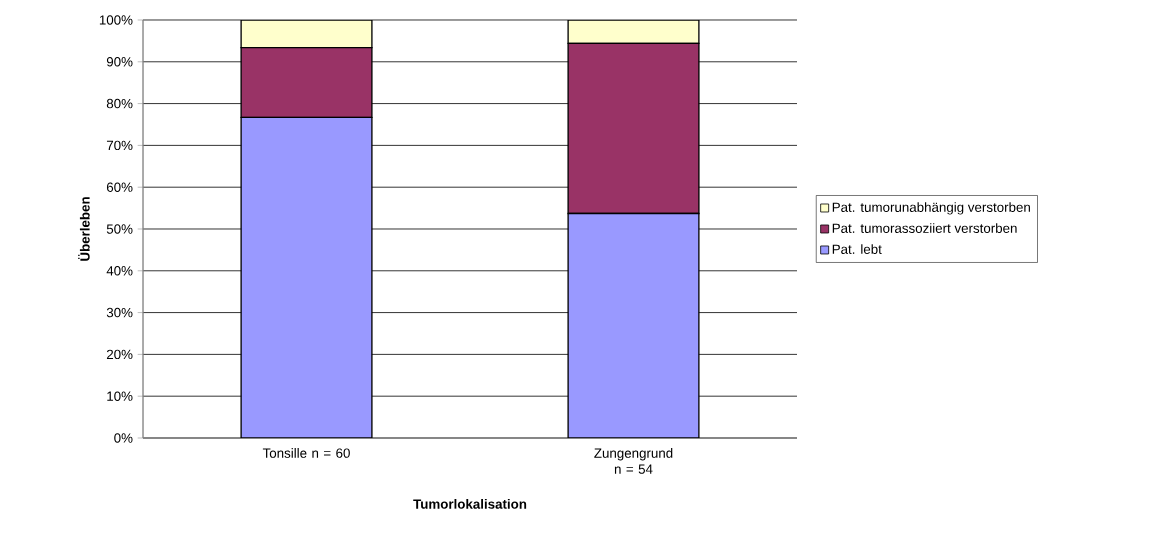  What do you see at coordinates (123, 438) in the screenshot?
I see `y-tick-label: 0%` at bounding box center [123, 438].